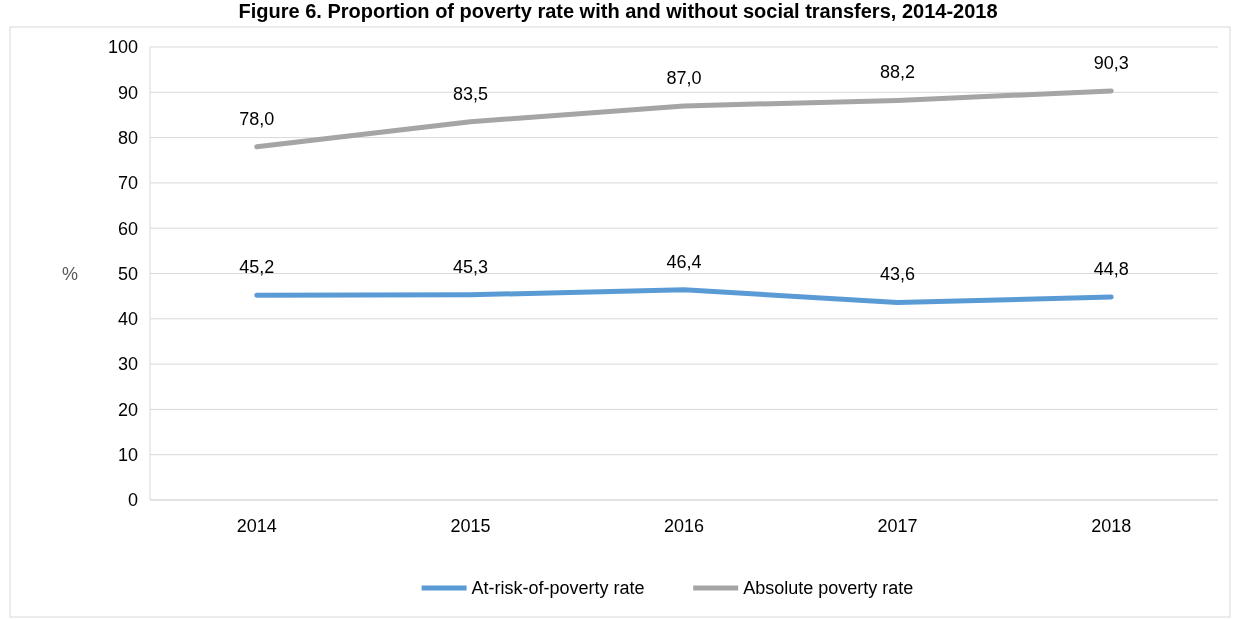  What do you see at coordinates (127, 183) in the screenshot?
I see `y-tick-label: 70` at bounding box center [127, 183].